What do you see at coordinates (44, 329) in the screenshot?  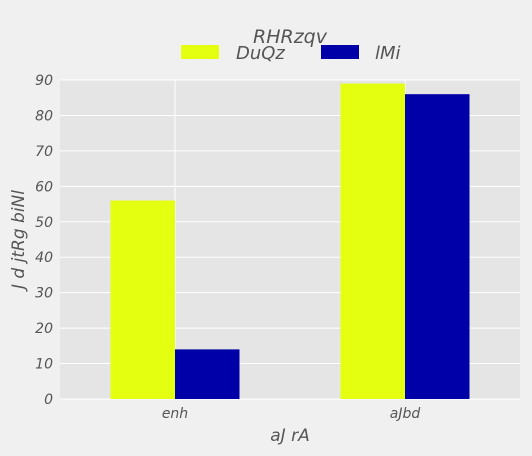 I see `y-tick-label: 20` at bounding box center [44, 329].